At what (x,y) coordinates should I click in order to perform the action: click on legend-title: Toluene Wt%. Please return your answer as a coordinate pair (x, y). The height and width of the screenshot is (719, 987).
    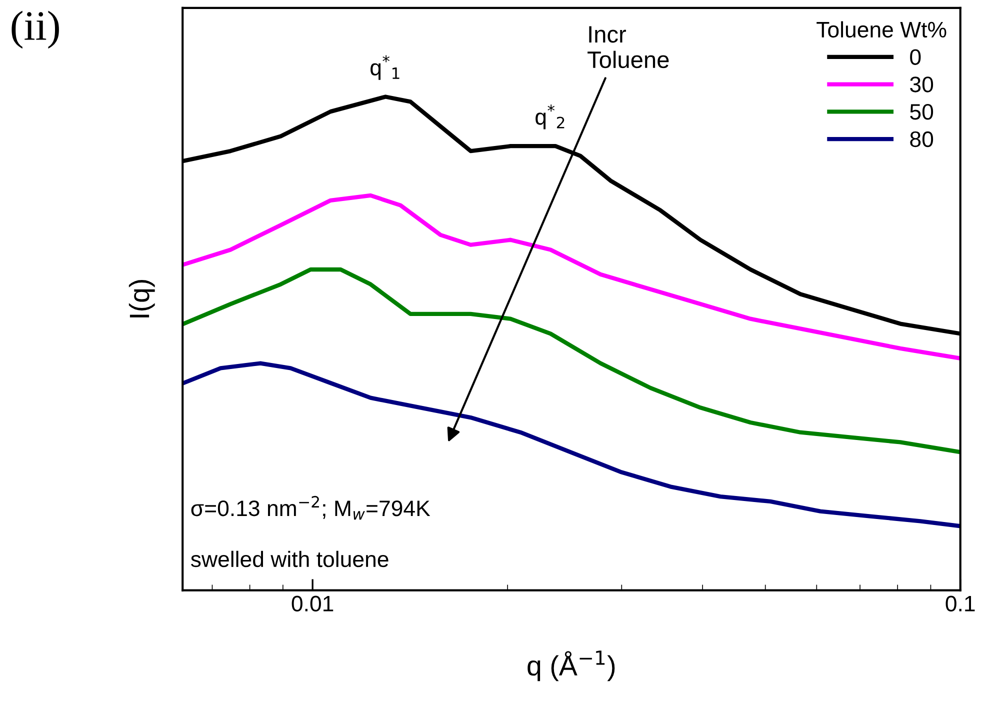
    Looking at the image, I should click on (881, 29).